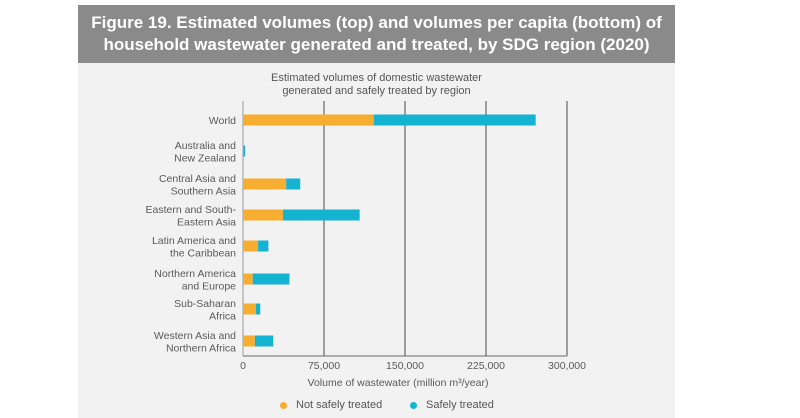 This screenshot has width=800, height=418. I want to click on category-label-6-line-1: Africa, so click(222, 316).